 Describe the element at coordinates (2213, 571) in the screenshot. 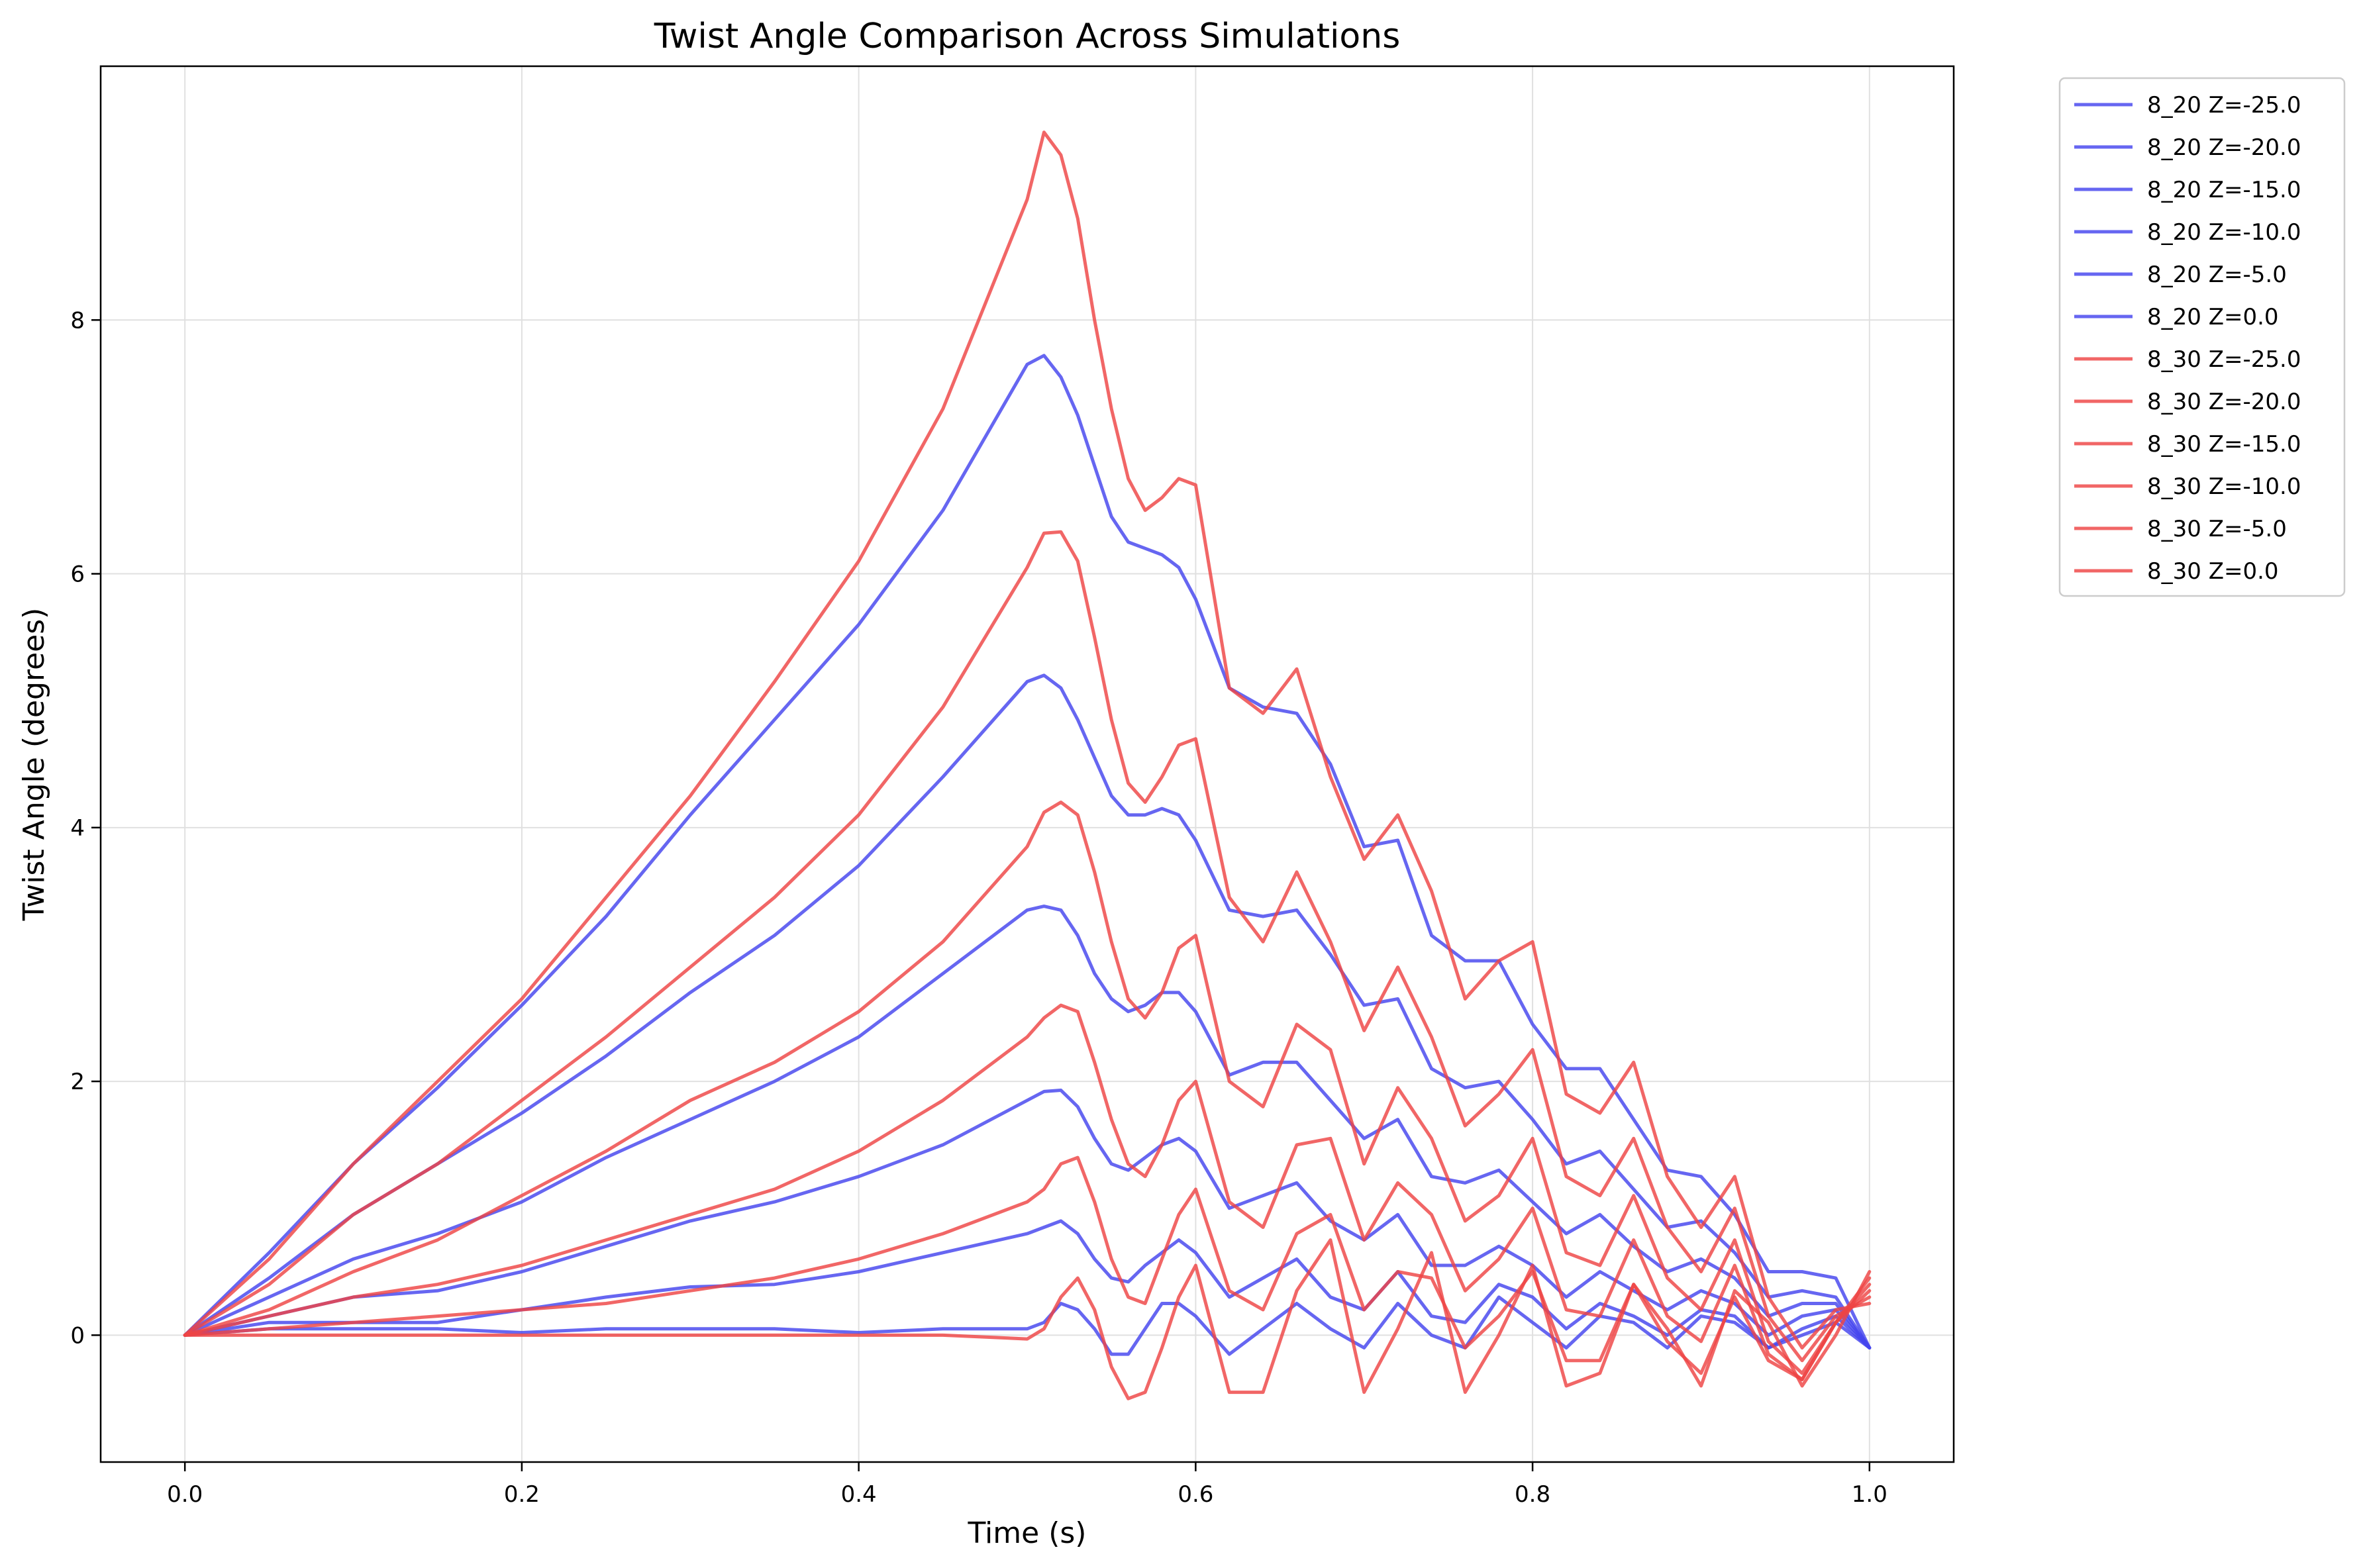

I see `legend-entry-label: 8_30 Z=0.0` at that location.